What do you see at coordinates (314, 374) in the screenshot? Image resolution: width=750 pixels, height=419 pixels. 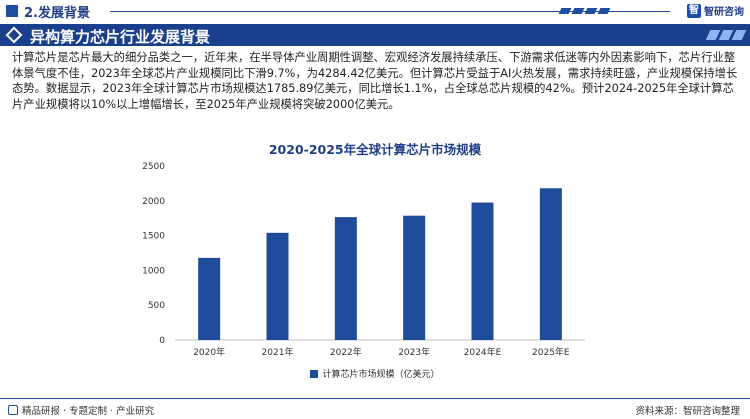 I see `legend-swatch` at bounding box center [314, 374].